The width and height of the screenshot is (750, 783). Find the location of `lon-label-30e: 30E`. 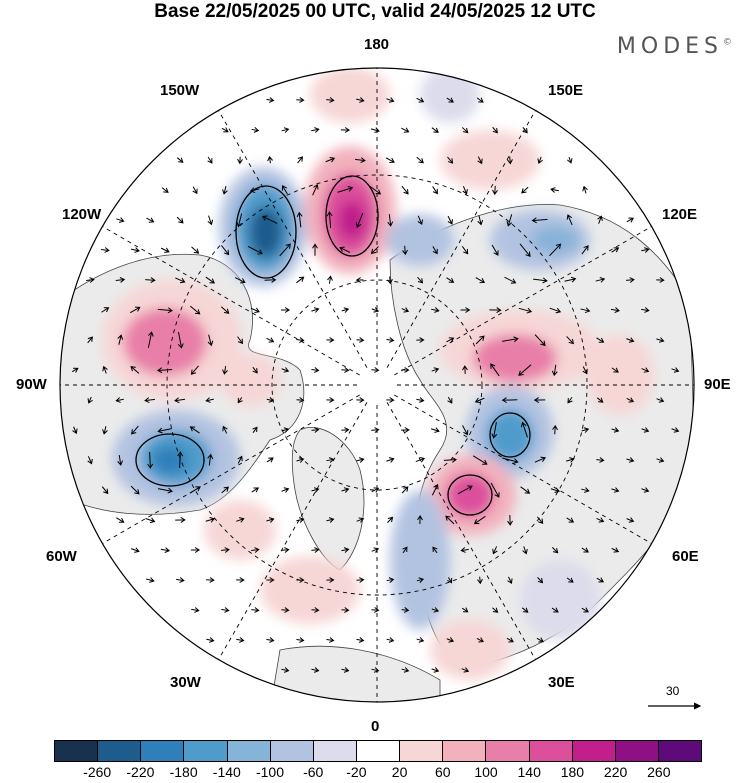

lon-label-30e: 30E is located at coordinates (561, 682).